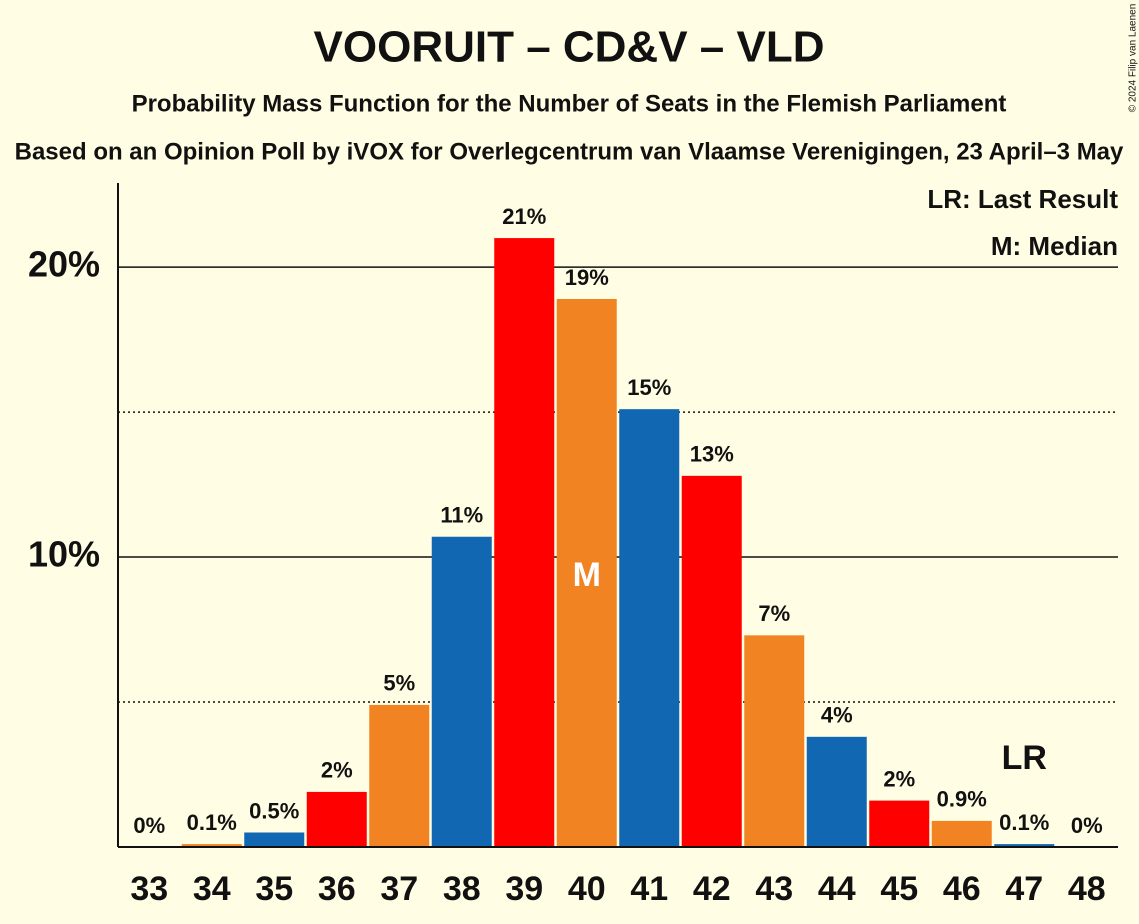 This screenshot has width=1139, height=924. What do you see at coordinates (837, 715) in the screenshot?
I see `value-label: 4%` at bounding box center [837, 715].